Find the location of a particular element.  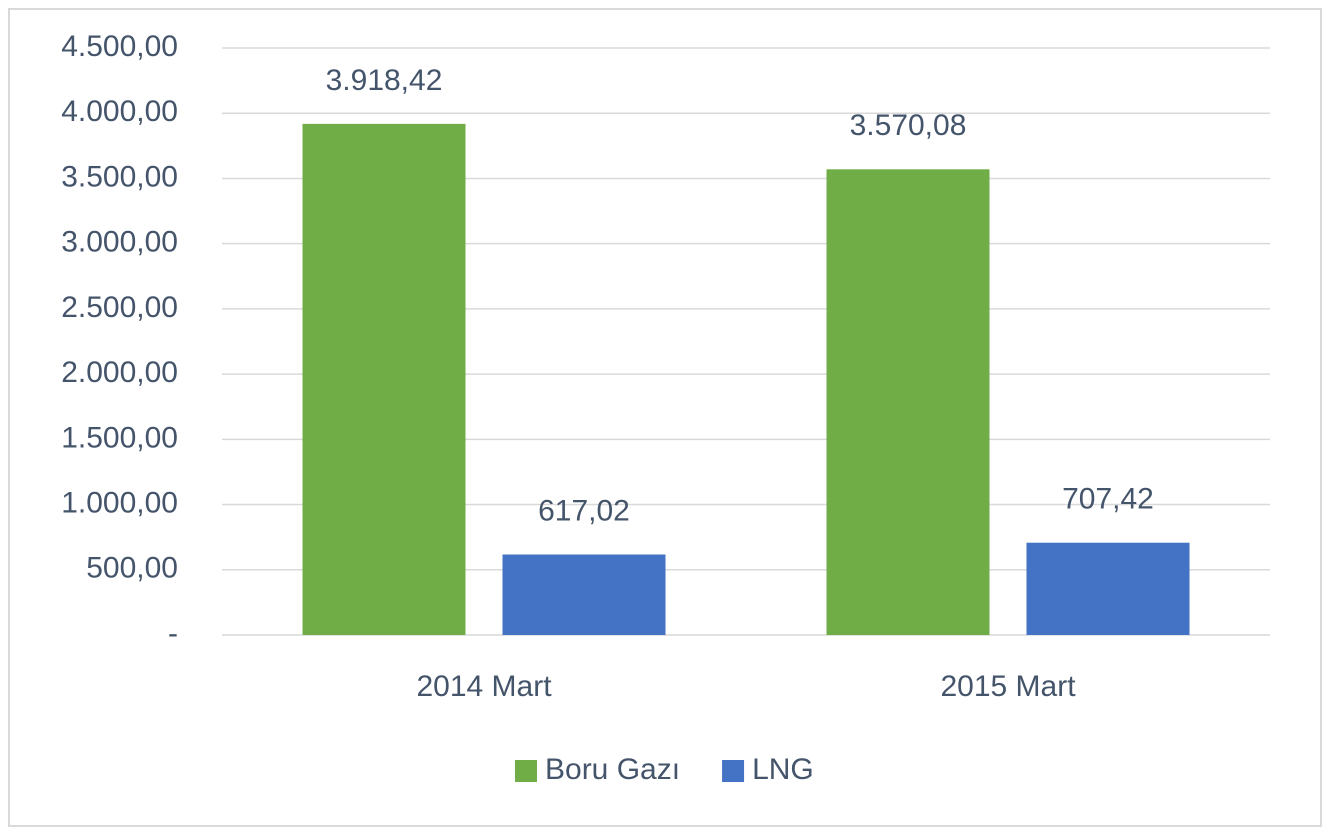

y-tick-label: 2.000,00 is located at coordinates (119, 372).